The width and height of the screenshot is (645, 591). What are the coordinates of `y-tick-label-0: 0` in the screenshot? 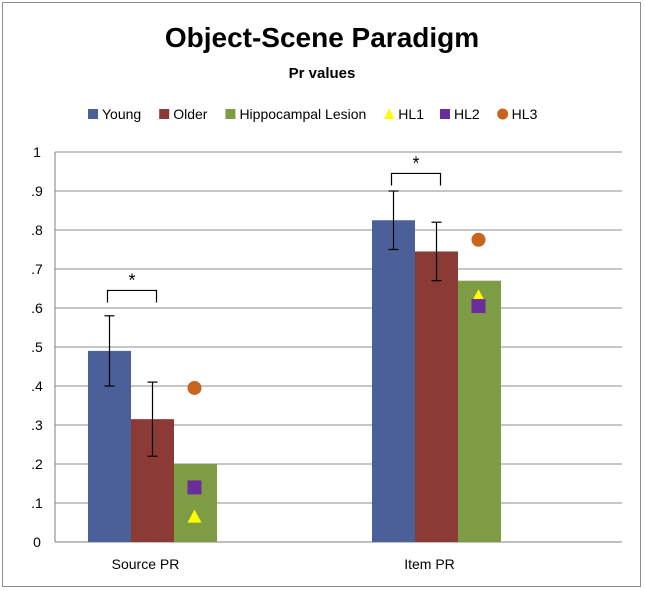 It's located at (37, 542).